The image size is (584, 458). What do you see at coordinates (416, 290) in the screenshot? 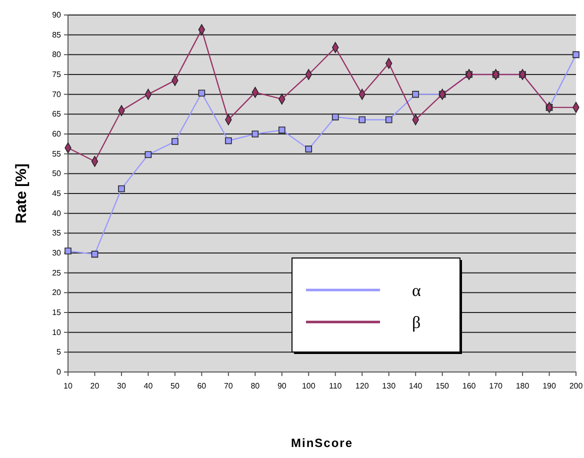
I see `legend-label: α` at bounding box center [416, 290].